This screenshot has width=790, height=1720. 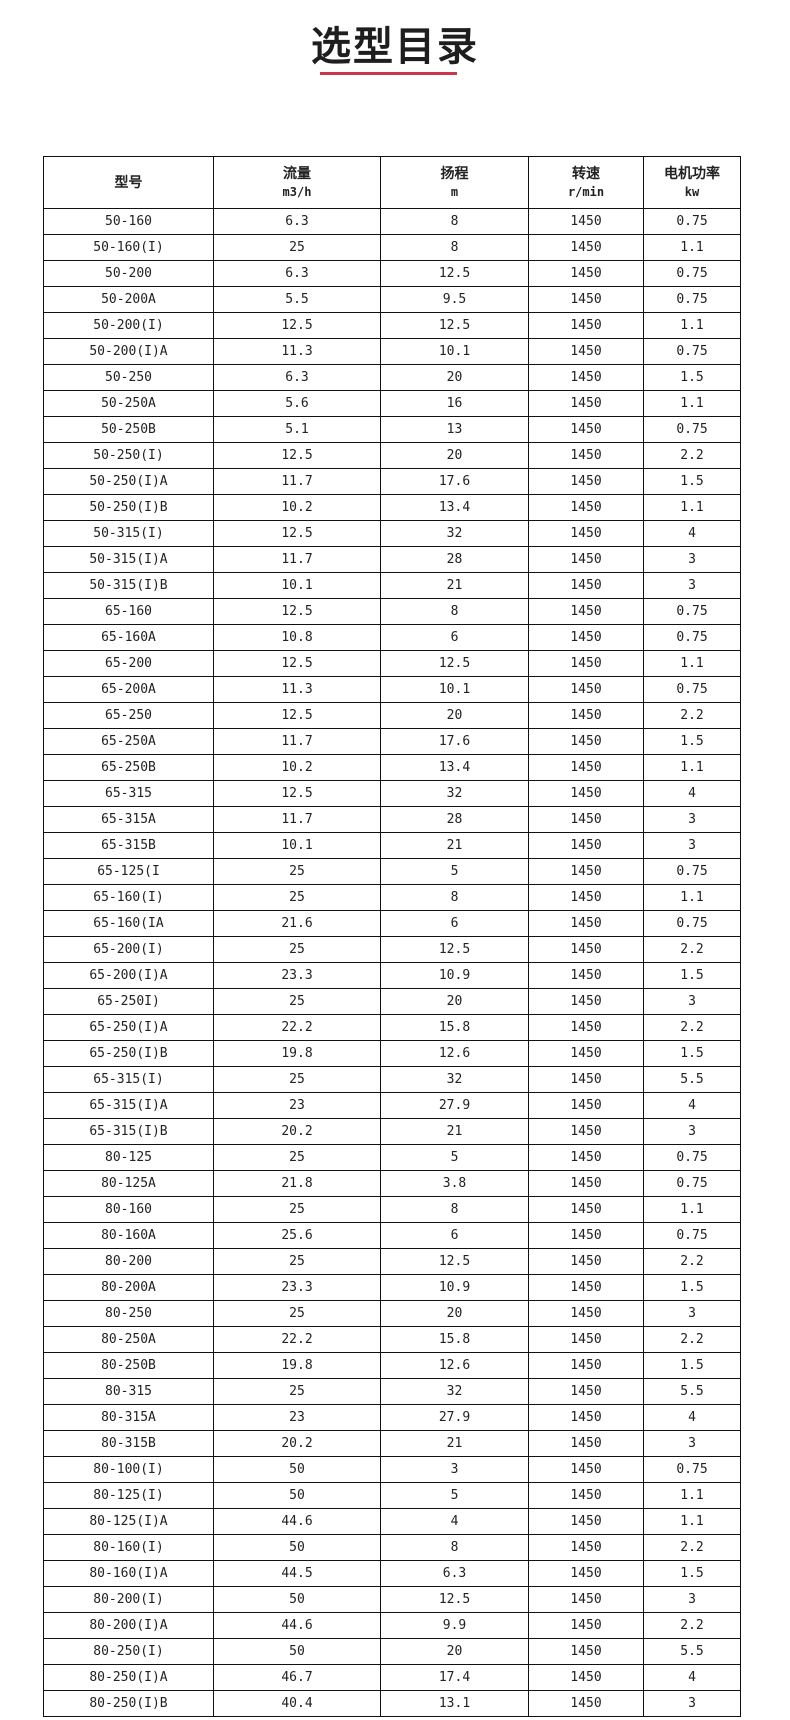 I want to click on cell-flow: 44.5, so click(x=297, y=1573).